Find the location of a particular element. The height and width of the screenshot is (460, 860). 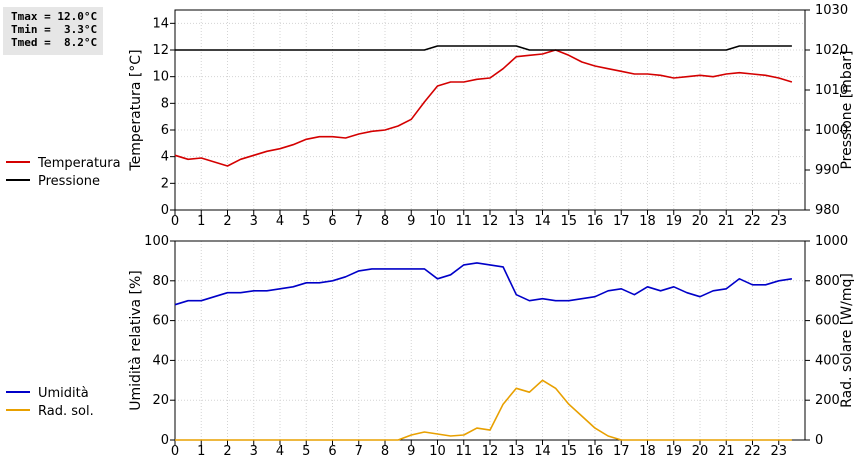

y-right-tick-label: 1030 is located at coordinates (831, 10).